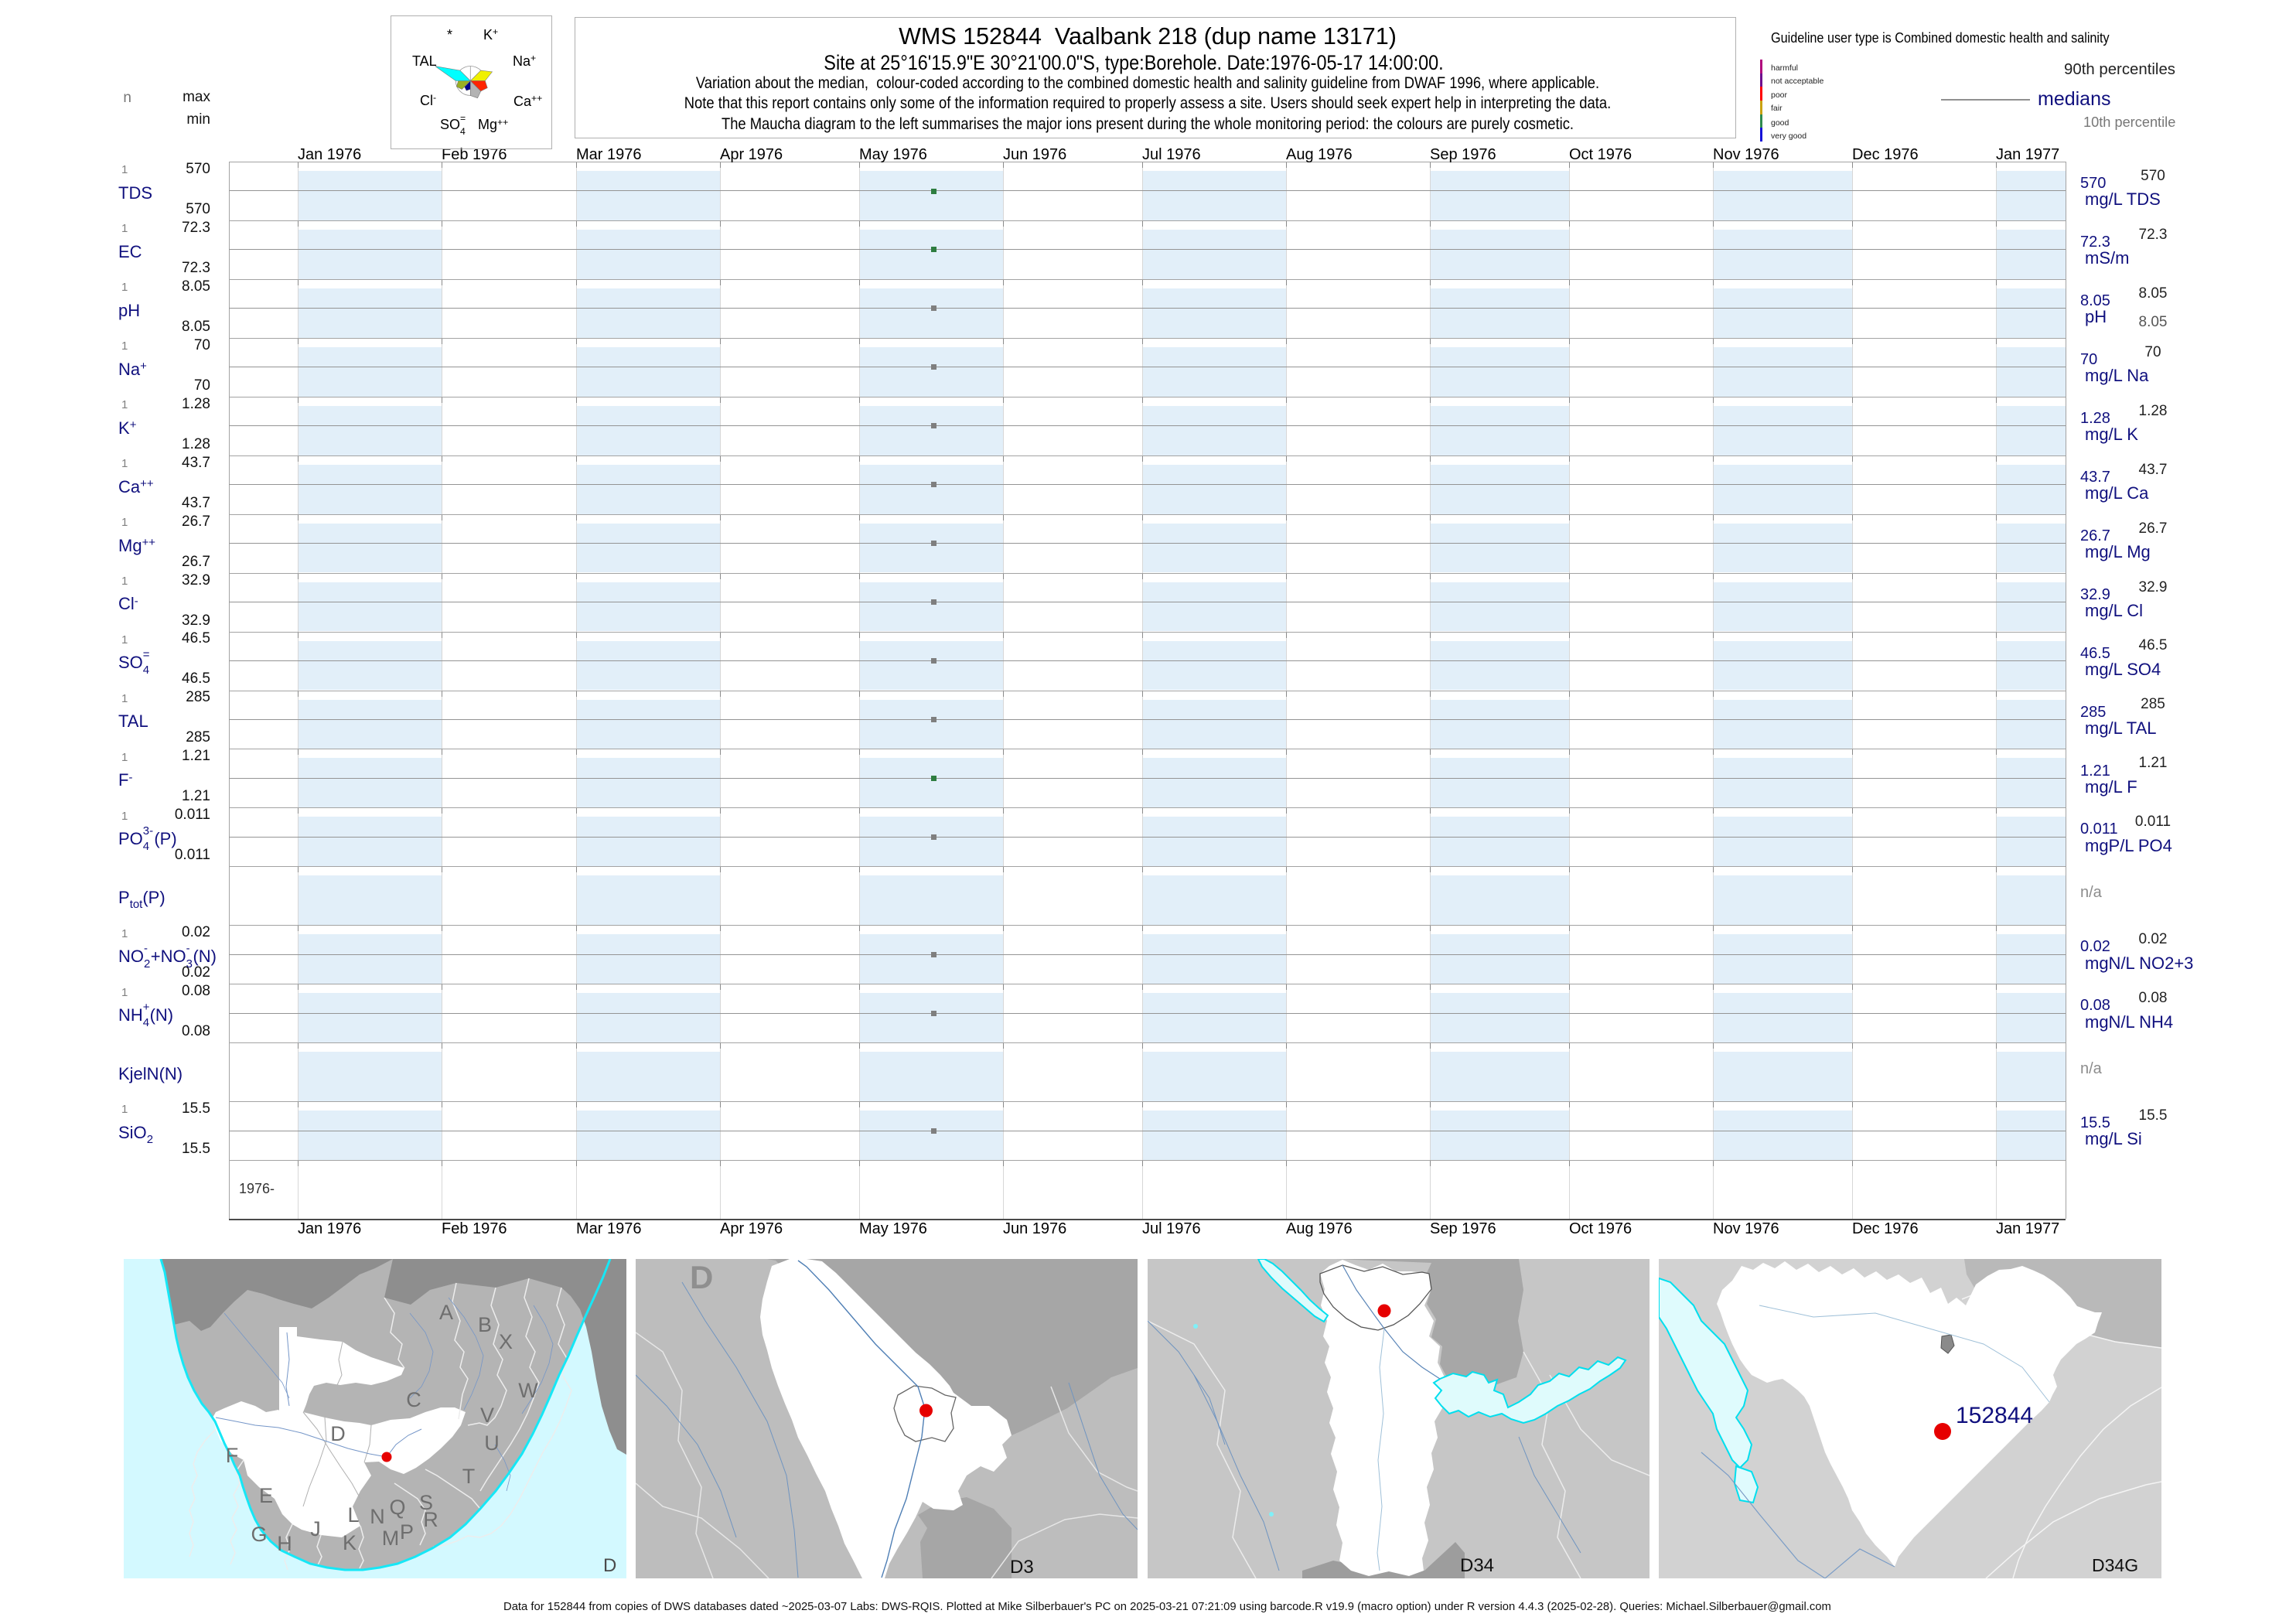 Image resolution: width=2296 pixels, height=1624 pixels. I want to click on svg-text: X, so click(506, 1341).